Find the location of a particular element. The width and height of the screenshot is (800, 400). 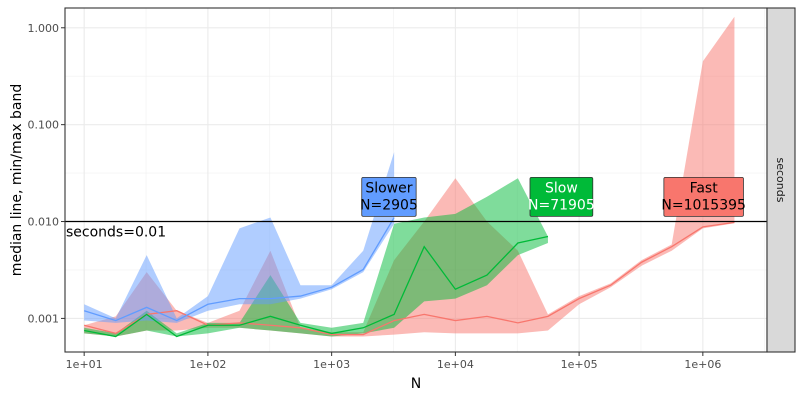

x-tick-label: 1e+03 is located at coordinates (331, 364).